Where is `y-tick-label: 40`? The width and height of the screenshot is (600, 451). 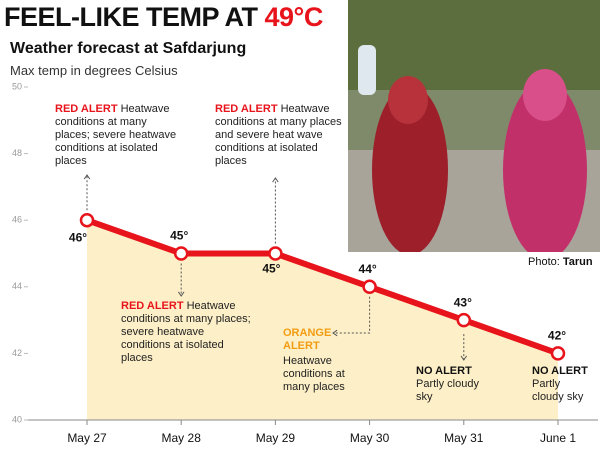 y-tick-label: 40 is located at coordinates (17, 419).